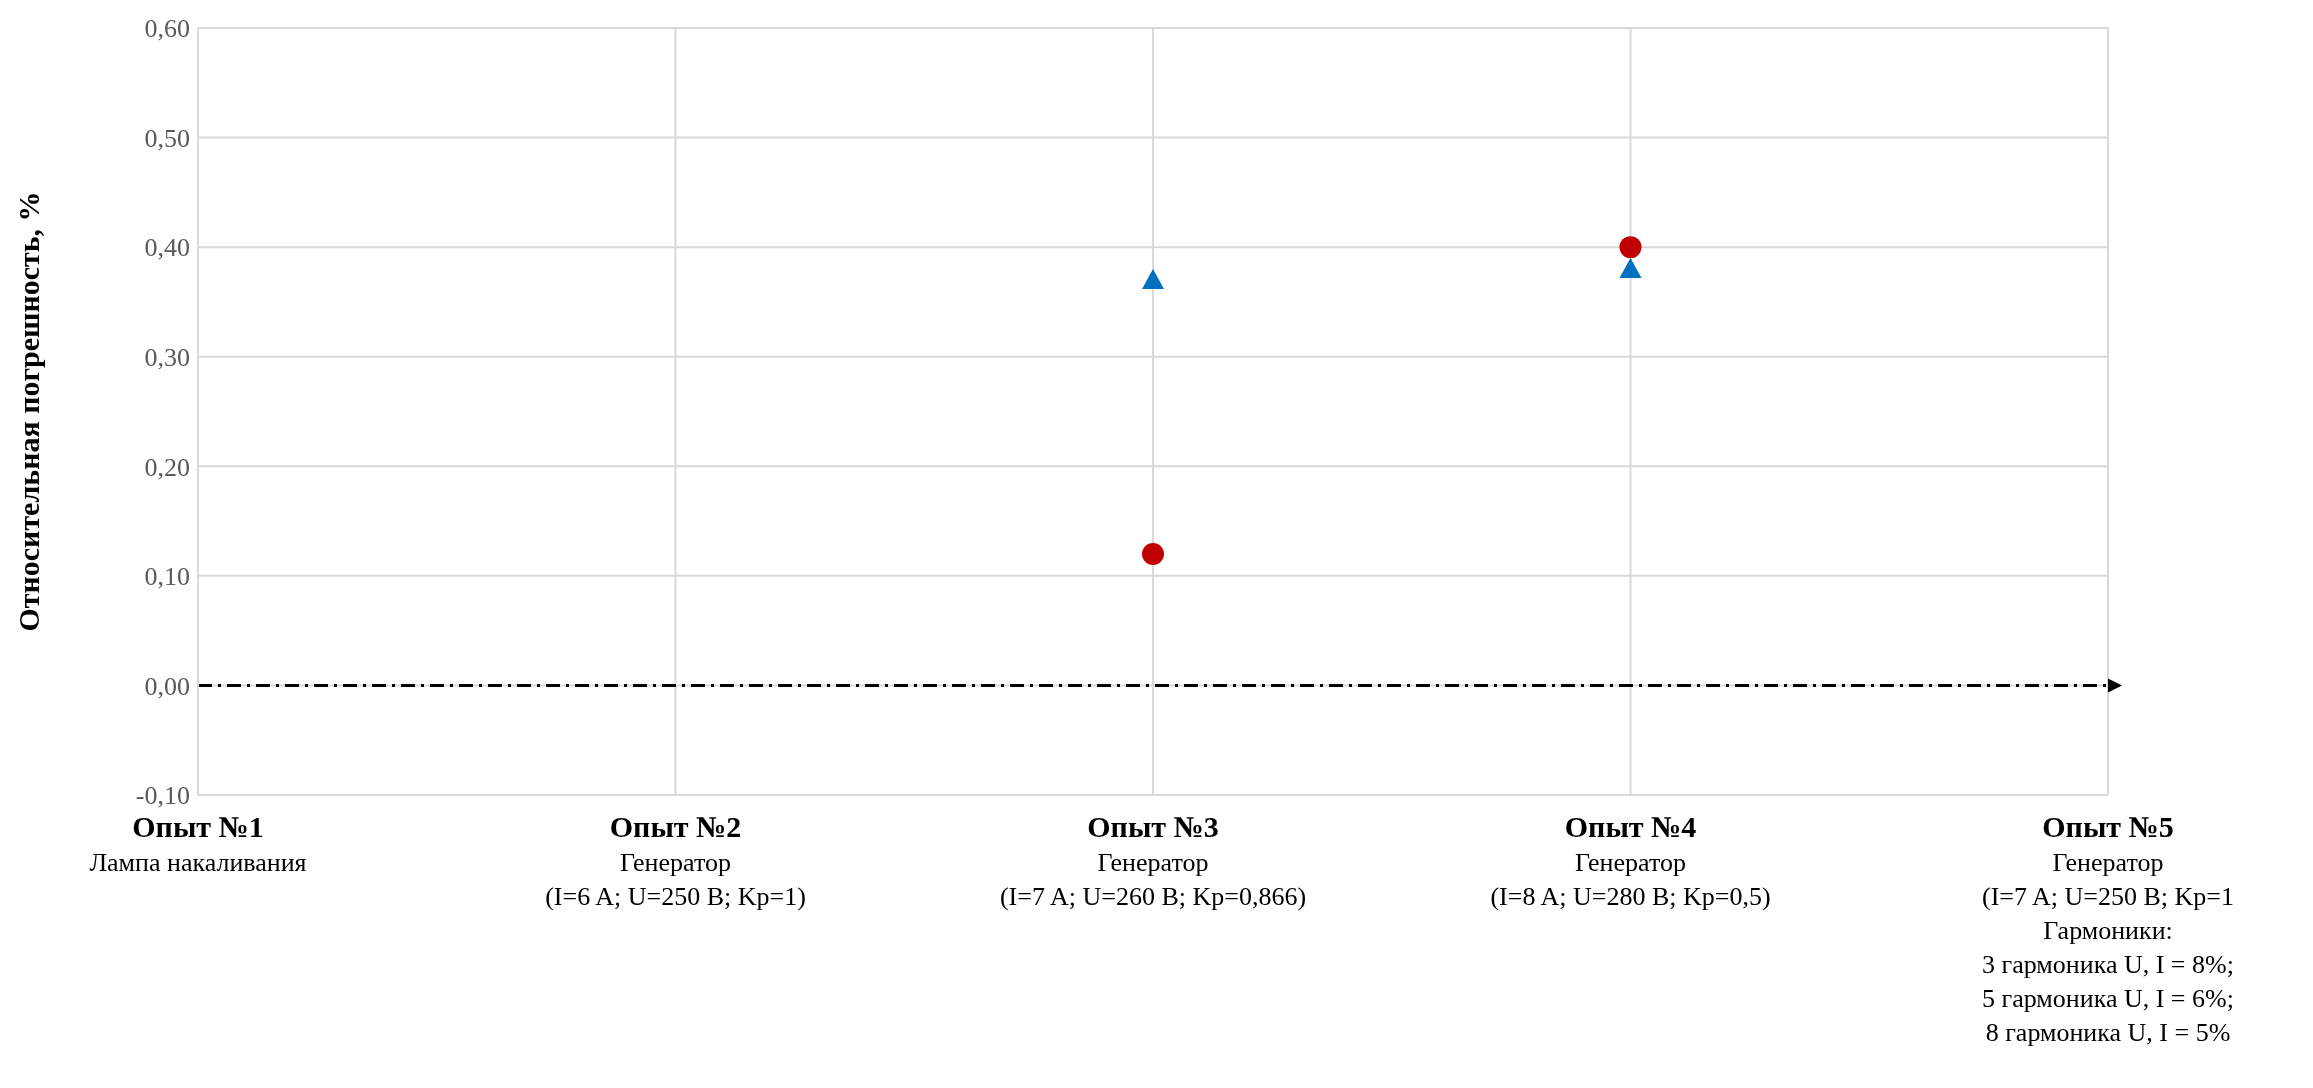 Image resolution: width=2313 pixels, height=1088 pixels. I want to click on y-tick-label: 0,50, so click(167, 138).